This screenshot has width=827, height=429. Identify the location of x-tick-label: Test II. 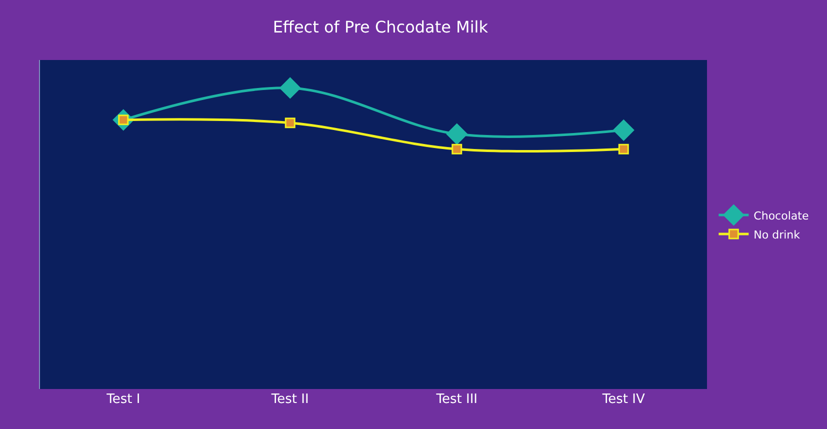
(289, 399).